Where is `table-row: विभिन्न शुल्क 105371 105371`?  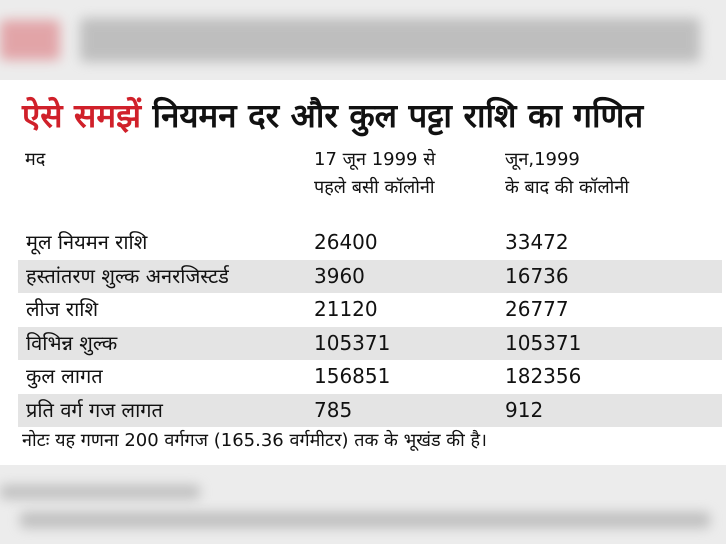 table-row: विभिन्न शुल्क 105371 105371 is located at coordinates (370, 343).